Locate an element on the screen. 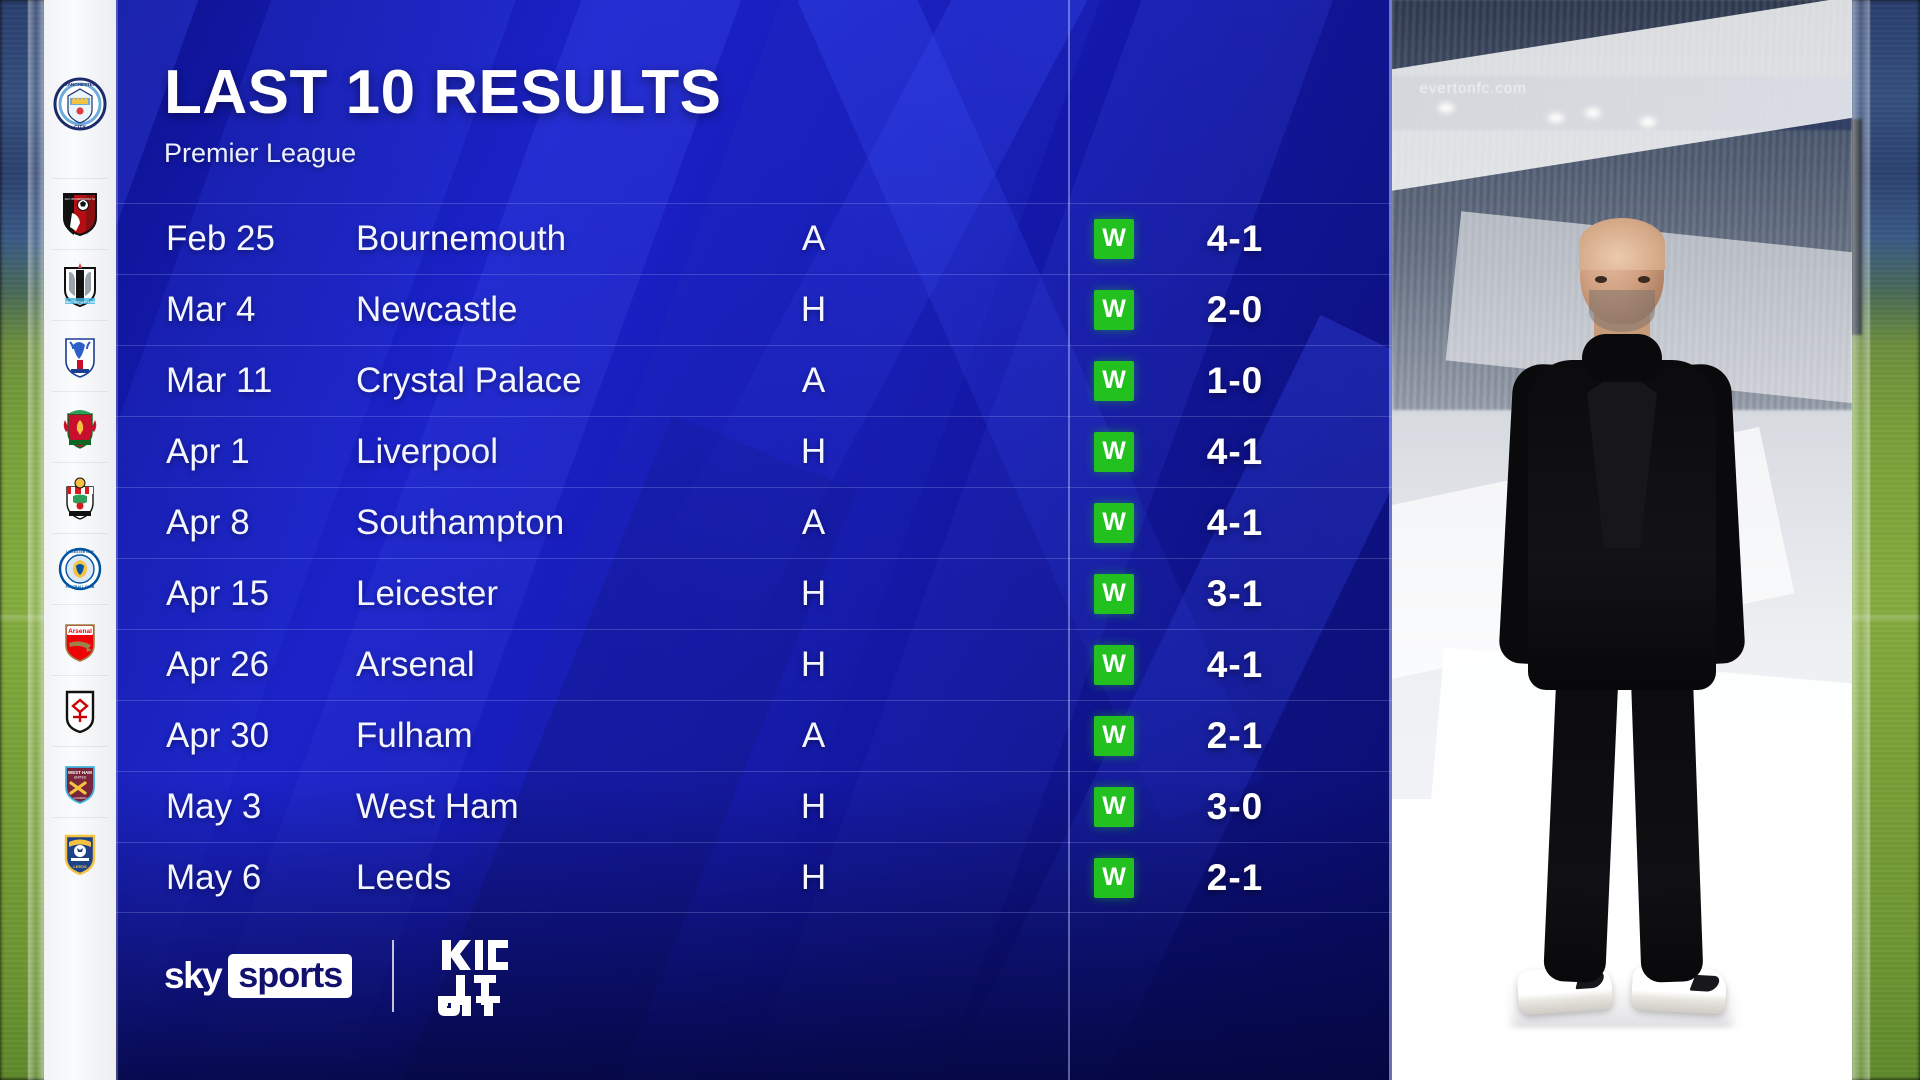 The image size is (1920, 1080). row-opponent: Liverpool is located at coordinates (427, 451).